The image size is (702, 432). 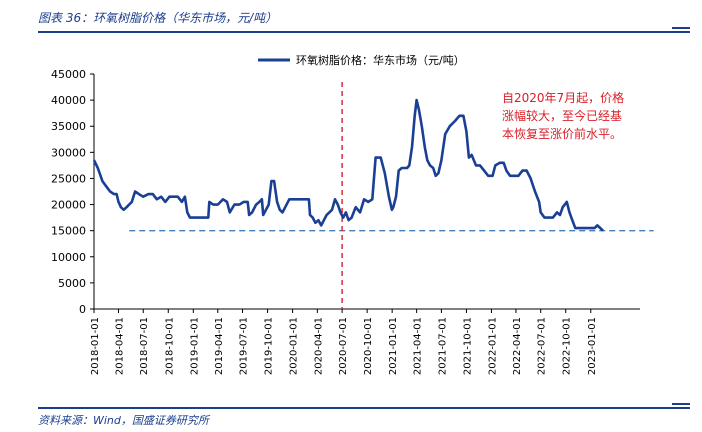 What do you see at coordinates (169, 346) in the screenshot?
I see `x-tick-label: 2018-10-01` at bounding box center [169, 346].